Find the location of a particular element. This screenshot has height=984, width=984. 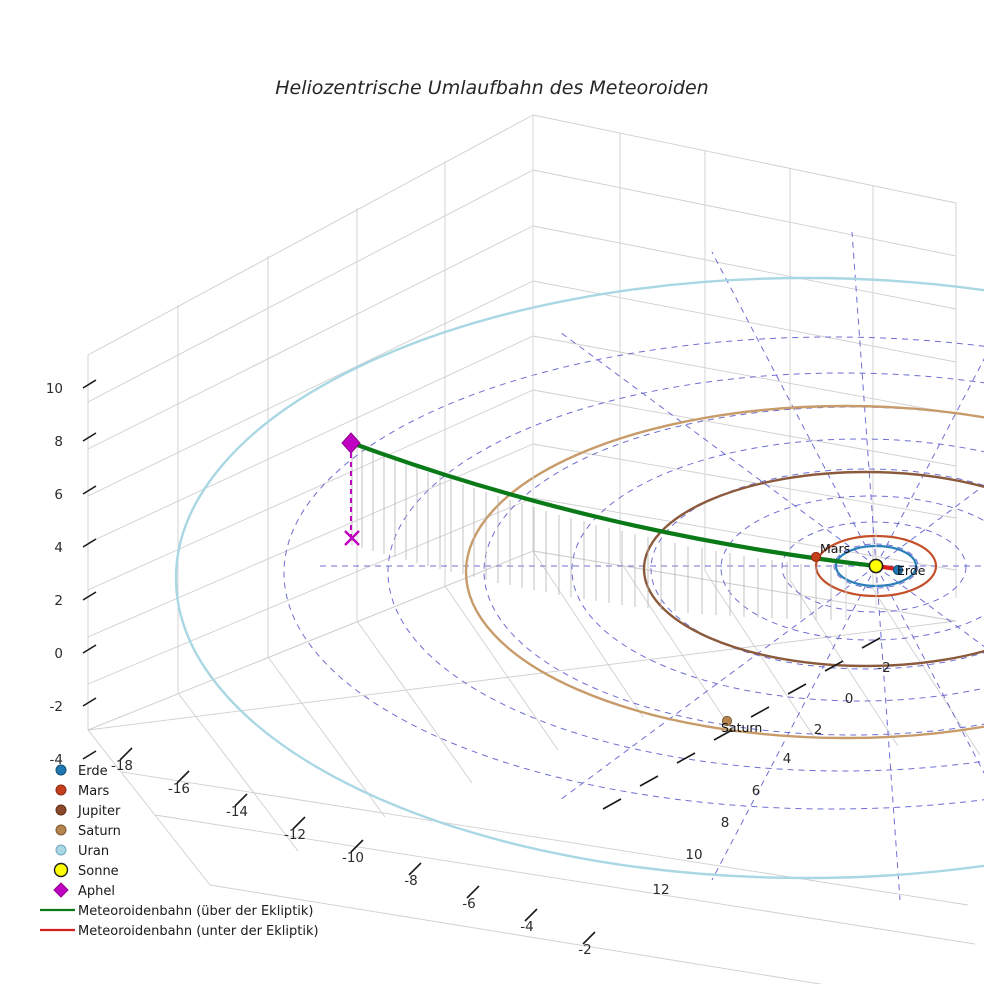

y-tick-label: 2 is located at coordinates (818, 730).